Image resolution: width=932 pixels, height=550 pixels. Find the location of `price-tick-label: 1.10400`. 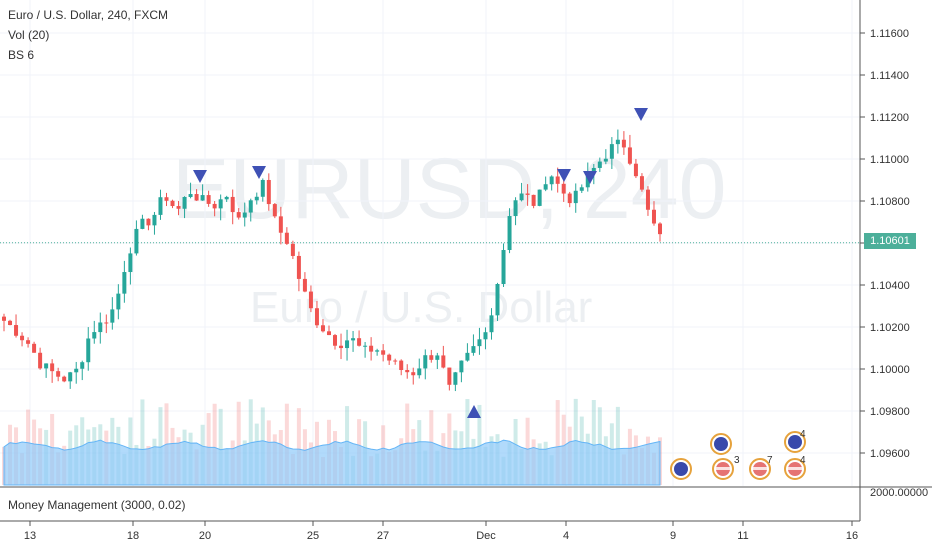

price-tick-label: 1.10400 is located at coordinates (890, 286).